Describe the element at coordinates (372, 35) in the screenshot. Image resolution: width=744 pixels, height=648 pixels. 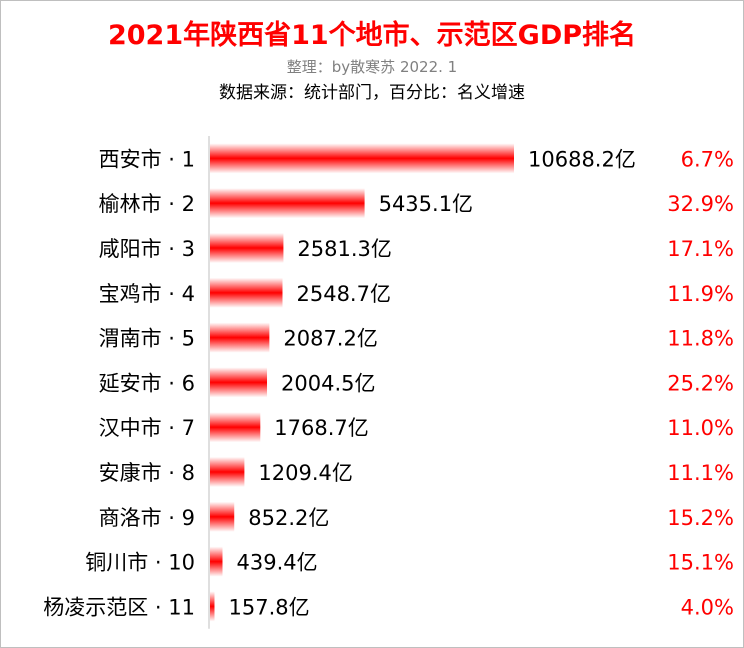
I see `chart-title: 2021年陕西省11个地市、示范区GDP排名` at that location.